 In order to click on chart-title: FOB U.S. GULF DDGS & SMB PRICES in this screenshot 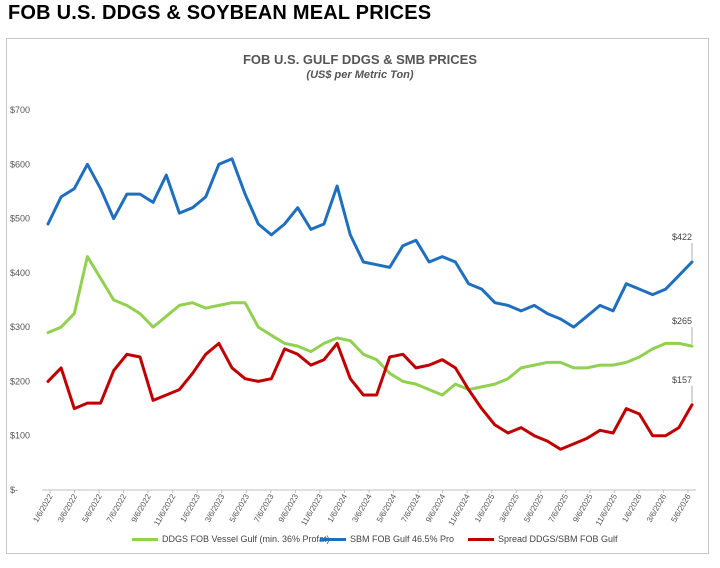, I will do `click(359, 59)`.